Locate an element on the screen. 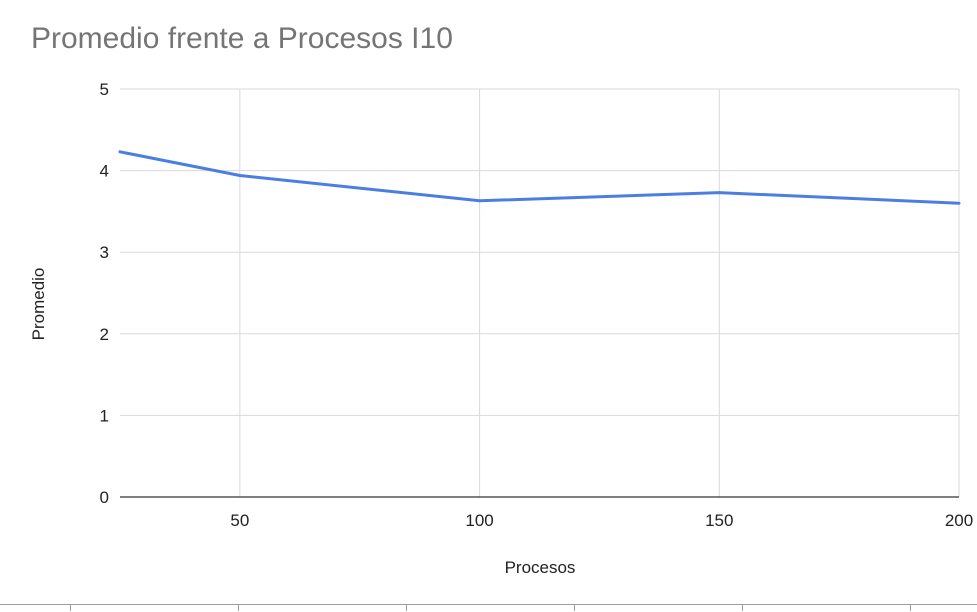  series-line is located at coordinates (539, 177).